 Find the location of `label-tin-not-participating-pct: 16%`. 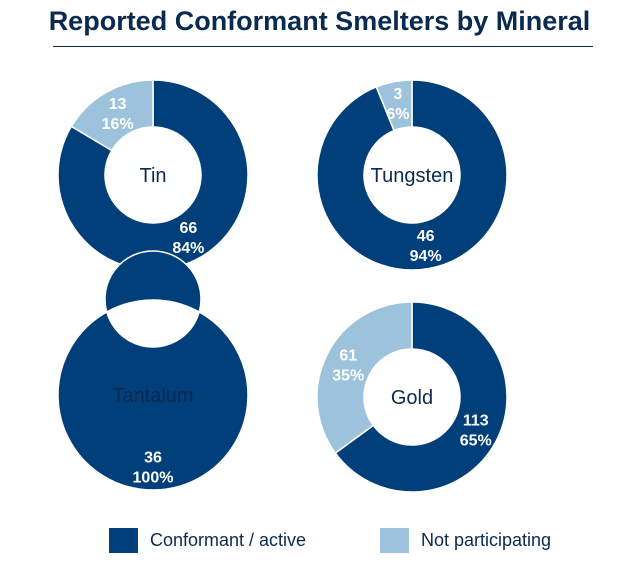

label-tin-not-participating-pct: 16% is located at coordinates (118, 124).